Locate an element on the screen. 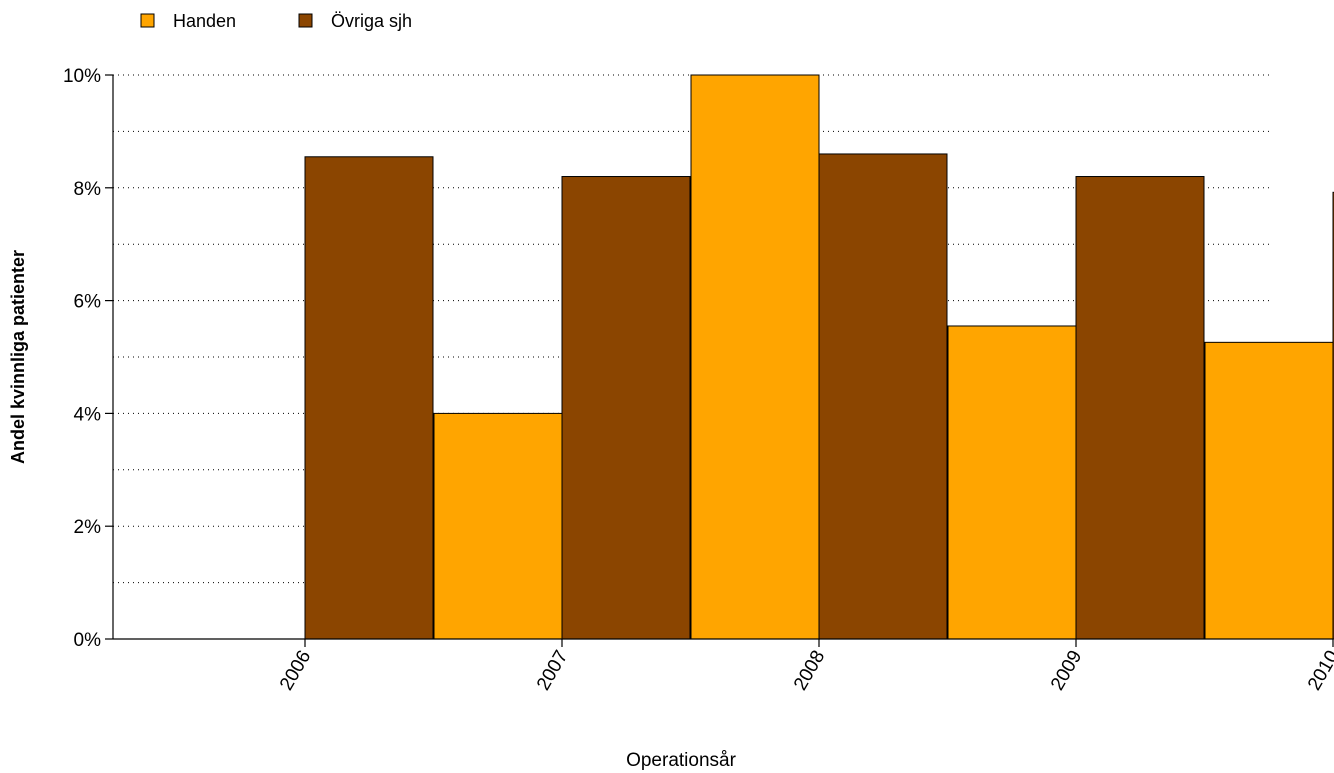 The height and width of the screenshot is (773, 1334). legend-label: Handen is located at coordinates (204, 21).